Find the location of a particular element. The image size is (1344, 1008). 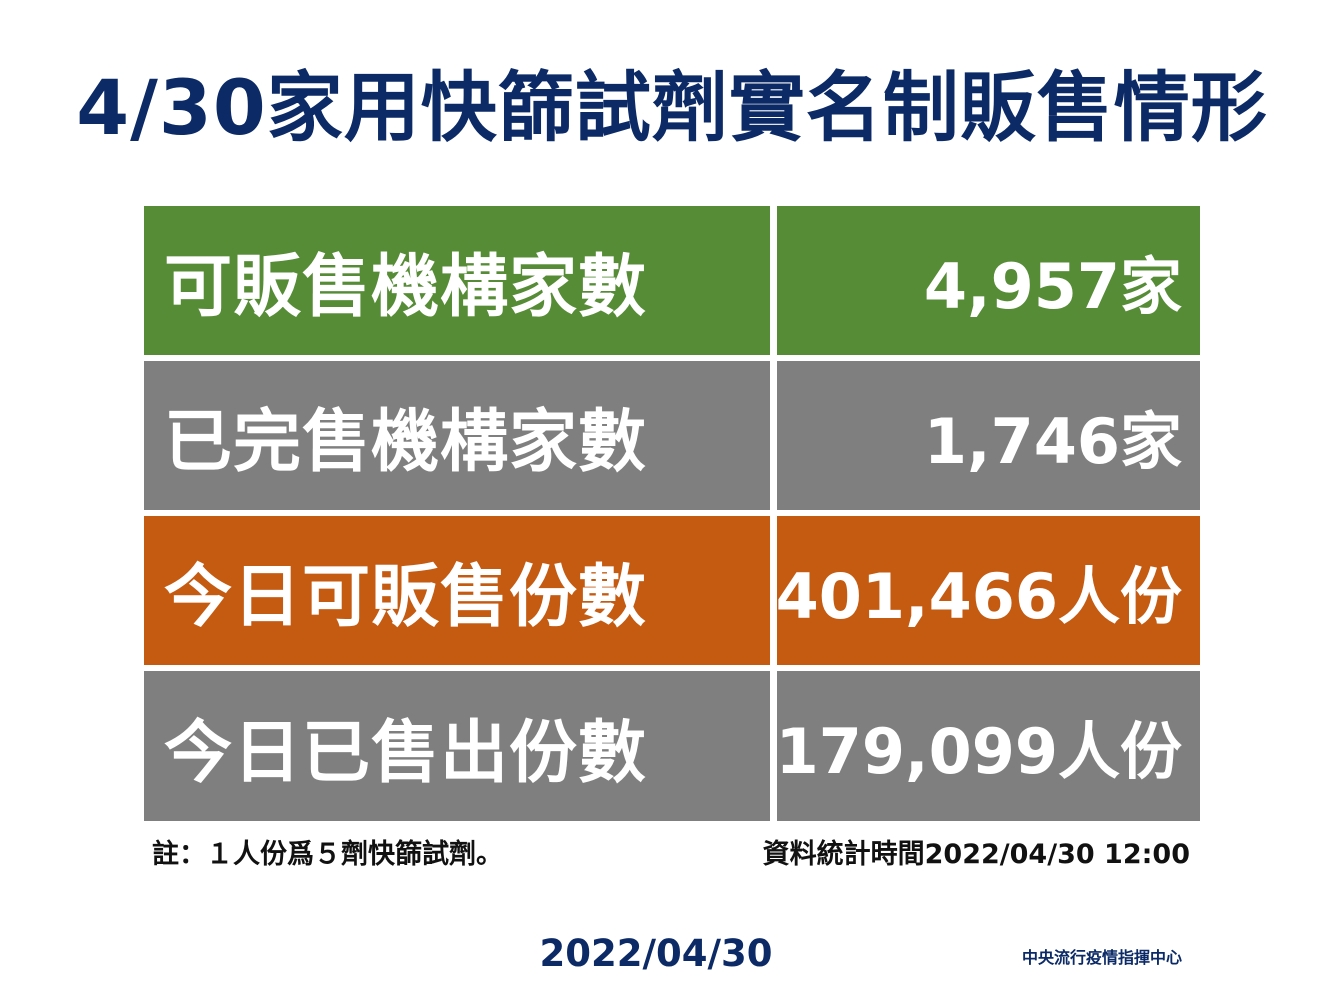

stats-time: 資料統計時間2022/04/30 12:00 is located at coordinates (976, 854).